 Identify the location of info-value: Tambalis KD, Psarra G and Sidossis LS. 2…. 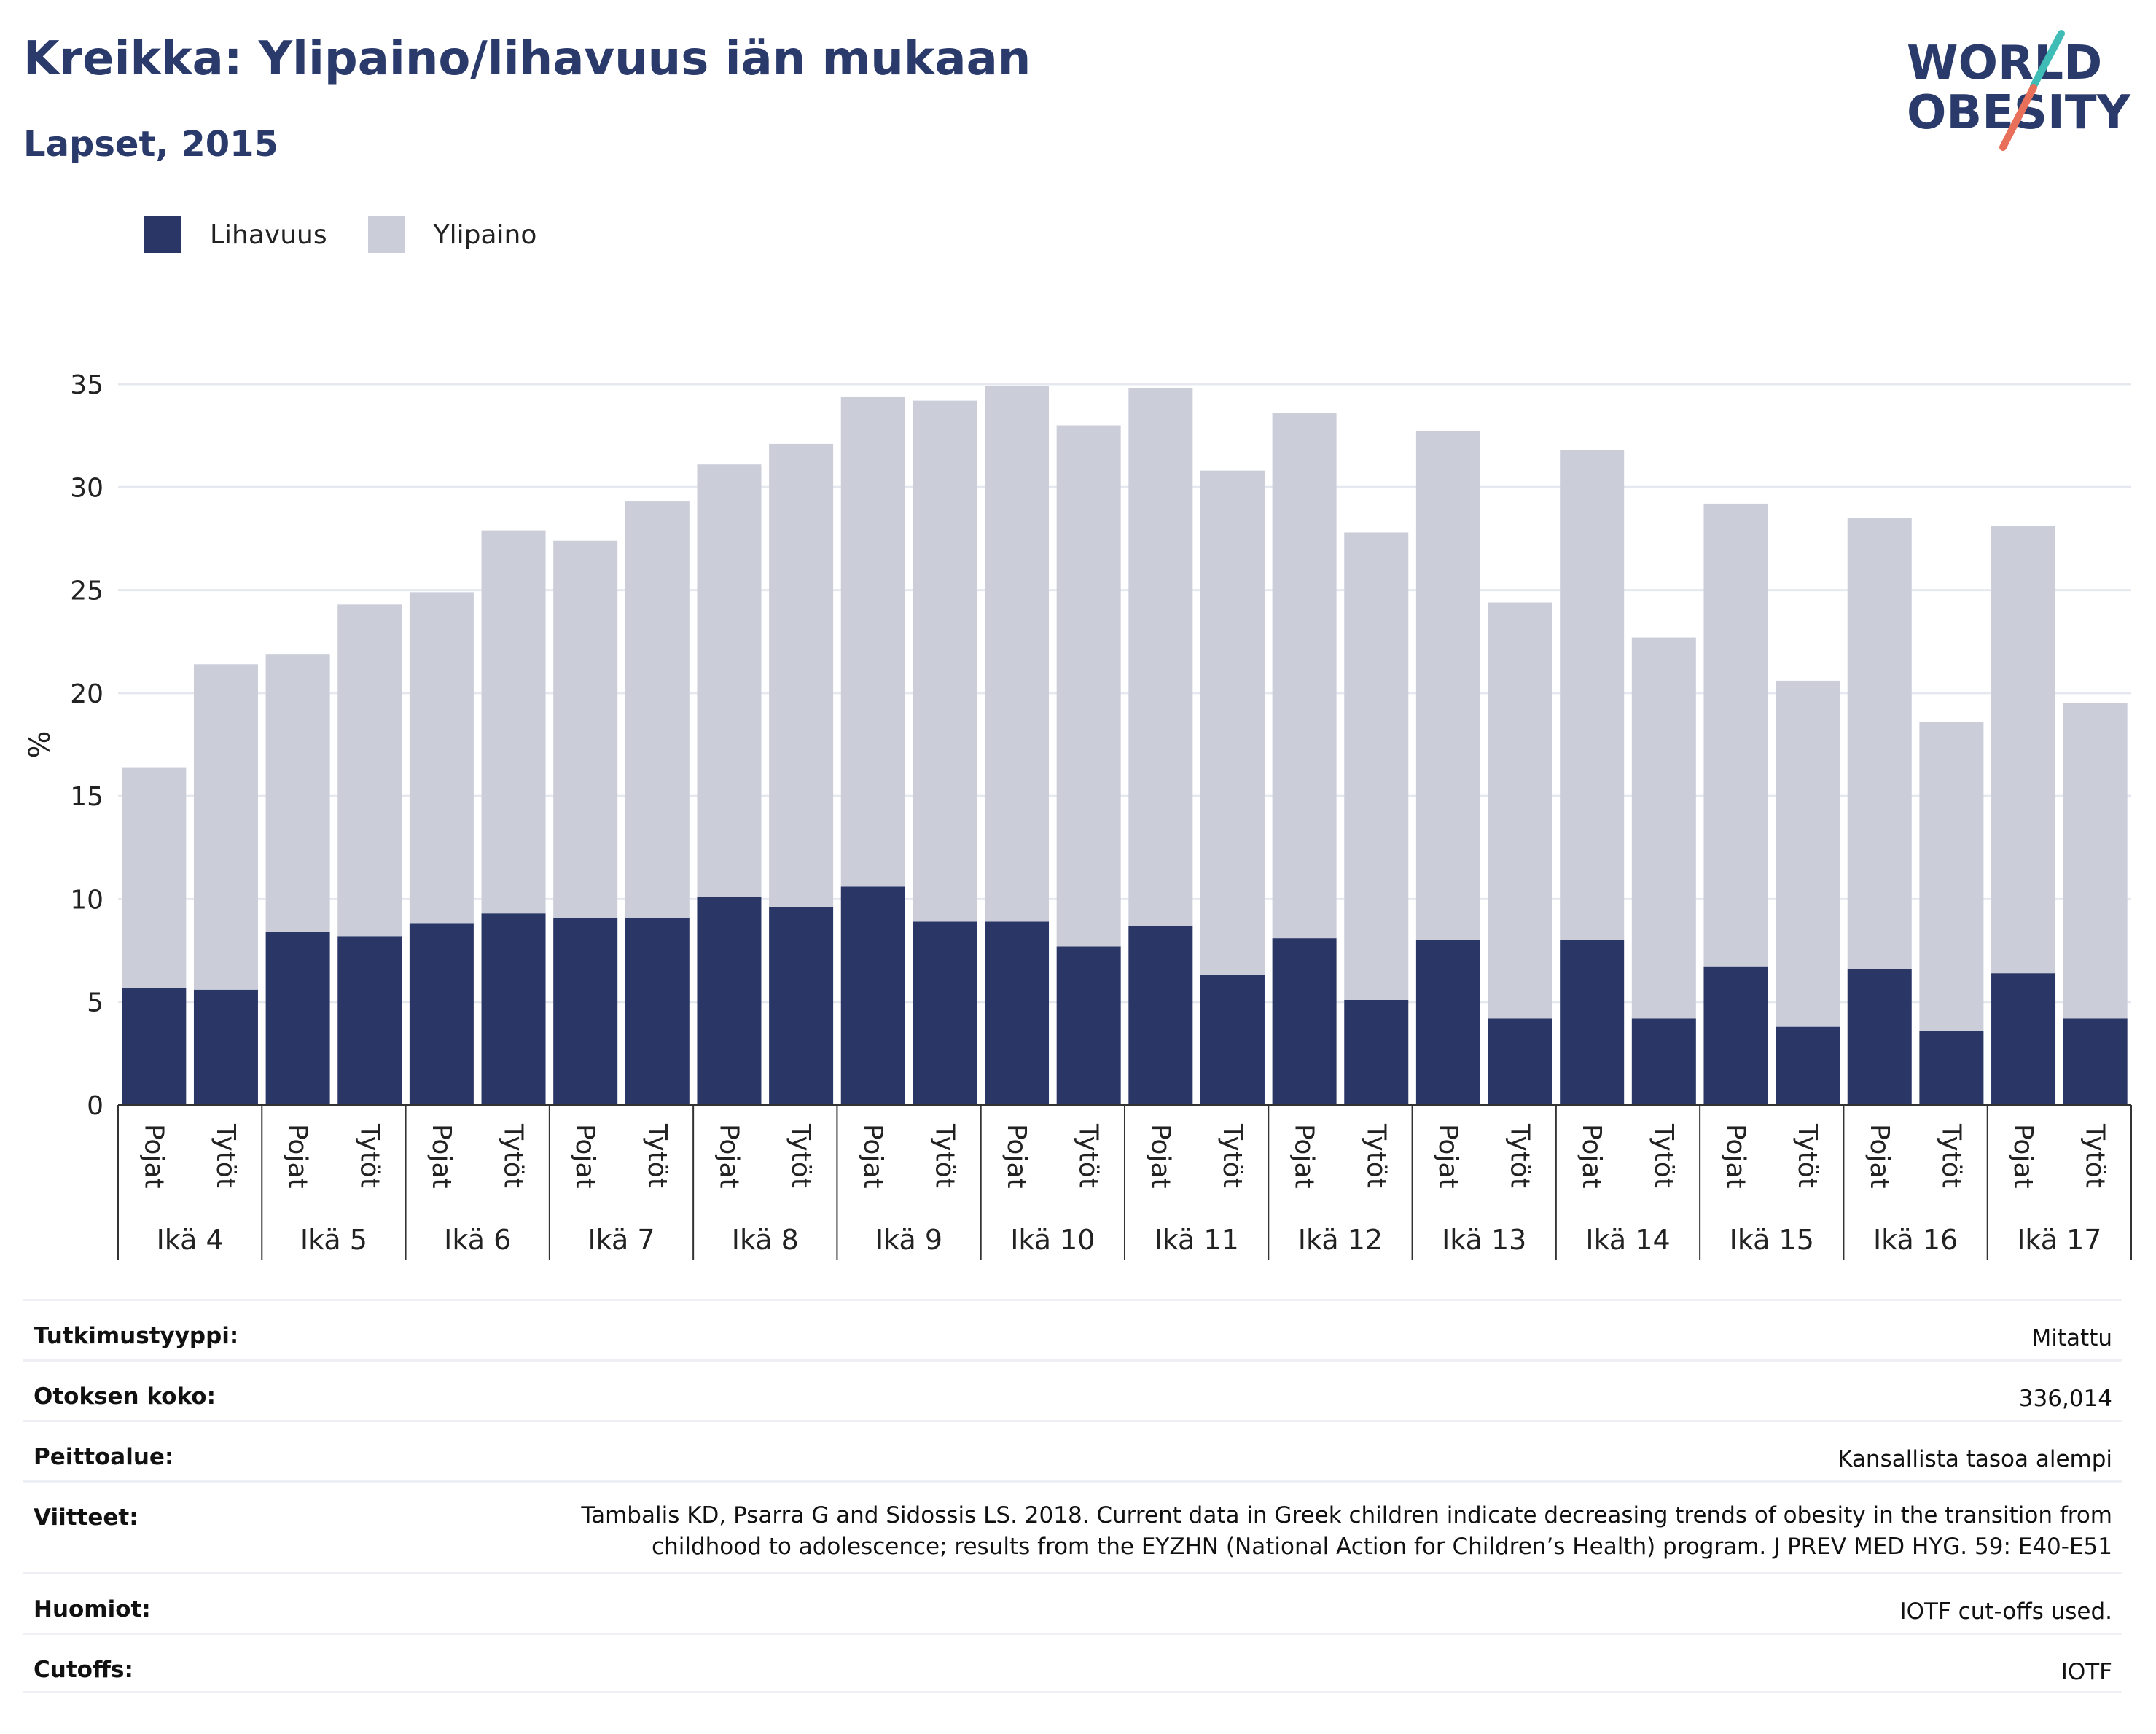
(1347, 1531).